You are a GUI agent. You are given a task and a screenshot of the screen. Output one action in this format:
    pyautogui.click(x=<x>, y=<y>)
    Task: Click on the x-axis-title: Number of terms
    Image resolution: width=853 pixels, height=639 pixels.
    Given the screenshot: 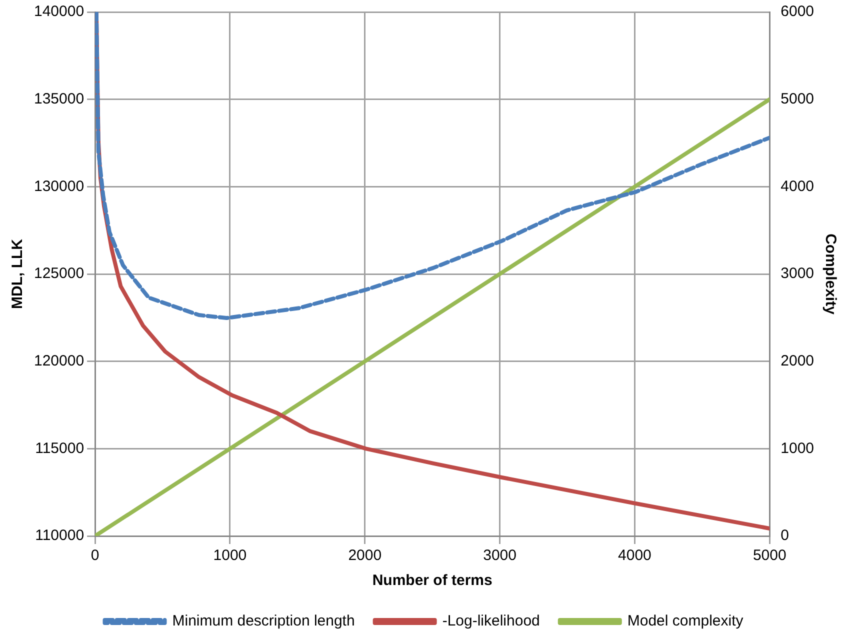 What is the action you would take?
    pyautogui.click(x=432, y=581)
    